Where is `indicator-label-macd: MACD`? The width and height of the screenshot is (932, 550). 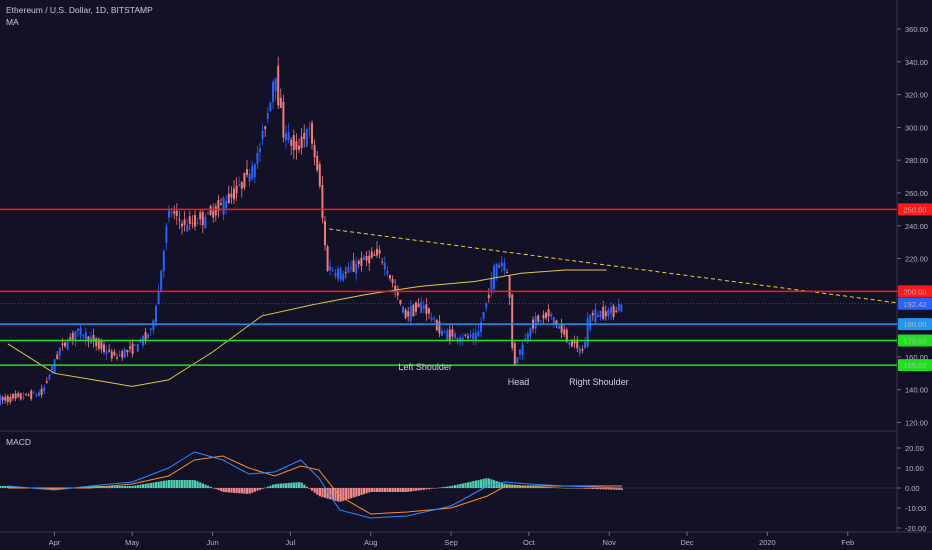
indicator-label-macd: MACD is located at coordinates (19, 442).